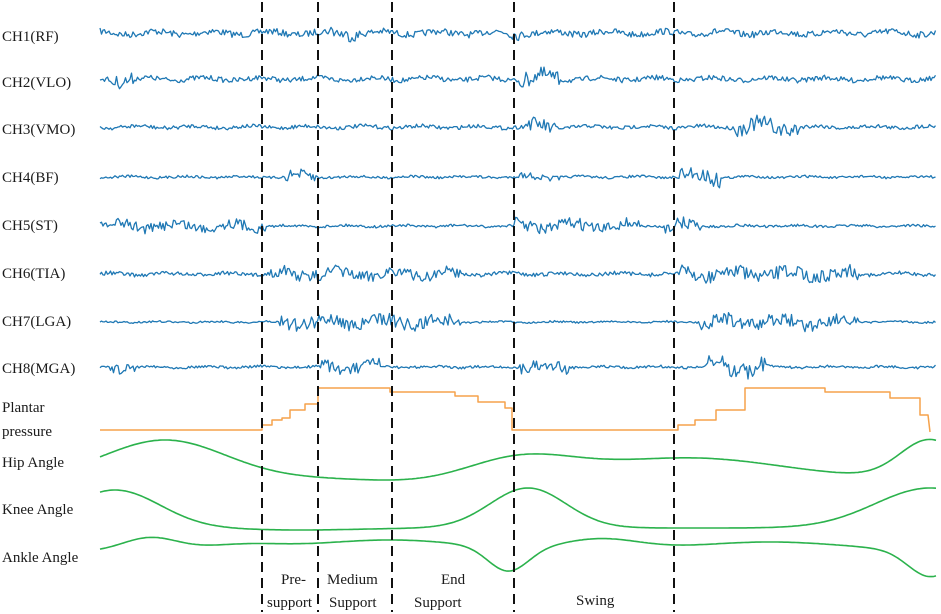  What do you see at coordinates (30, 226) in the screenshot?
I see `label-ch5: CH5(ST)` at bounding box center [30, 226].